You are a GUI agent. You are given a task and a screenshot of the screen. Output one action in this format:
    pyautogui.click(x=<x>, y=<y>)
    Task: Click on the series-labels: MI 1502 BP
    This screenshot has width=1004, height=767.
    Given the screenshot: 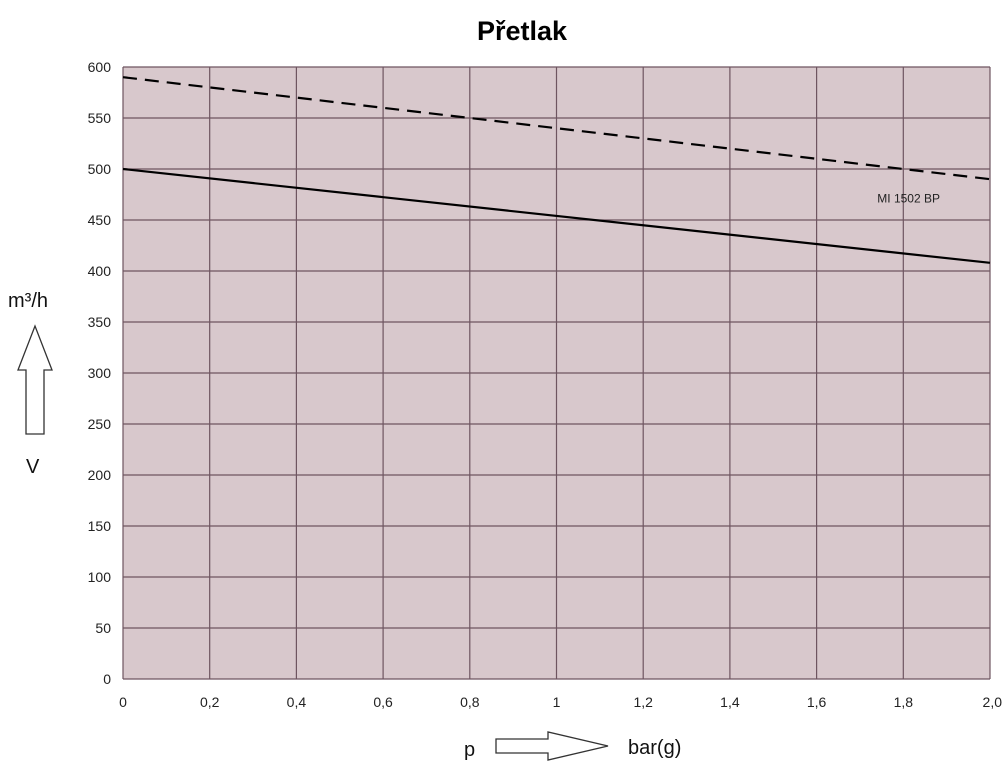 What is the action you would take?
    pyautogui.click(x=908, y=199)
    